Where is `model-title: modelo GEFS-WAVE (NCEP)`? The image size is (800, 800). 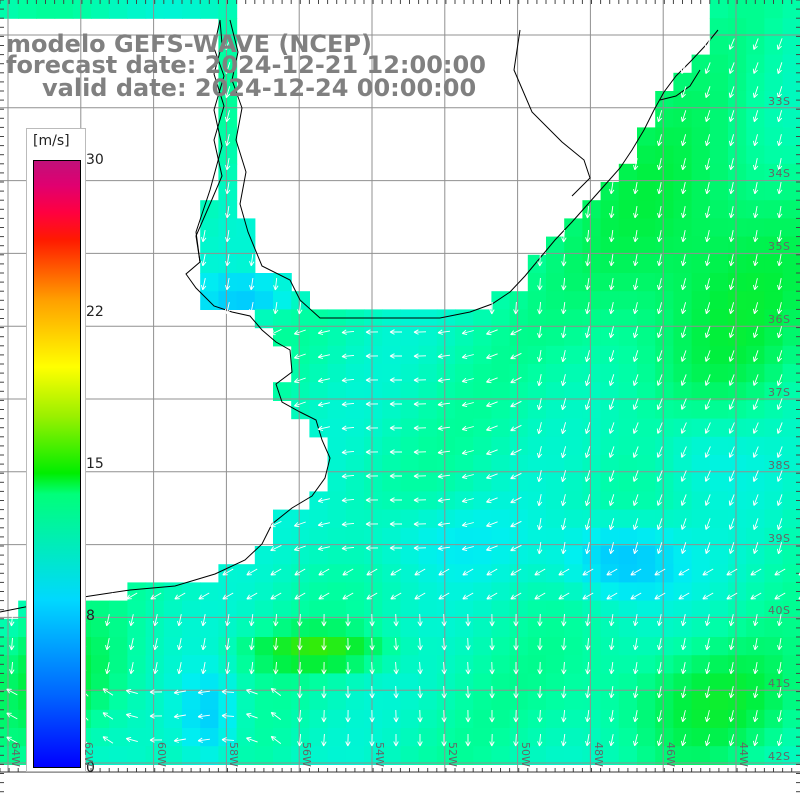 model-title: modelo GEFS-WAVE (NCEP) is located at coordinates (189, 44).